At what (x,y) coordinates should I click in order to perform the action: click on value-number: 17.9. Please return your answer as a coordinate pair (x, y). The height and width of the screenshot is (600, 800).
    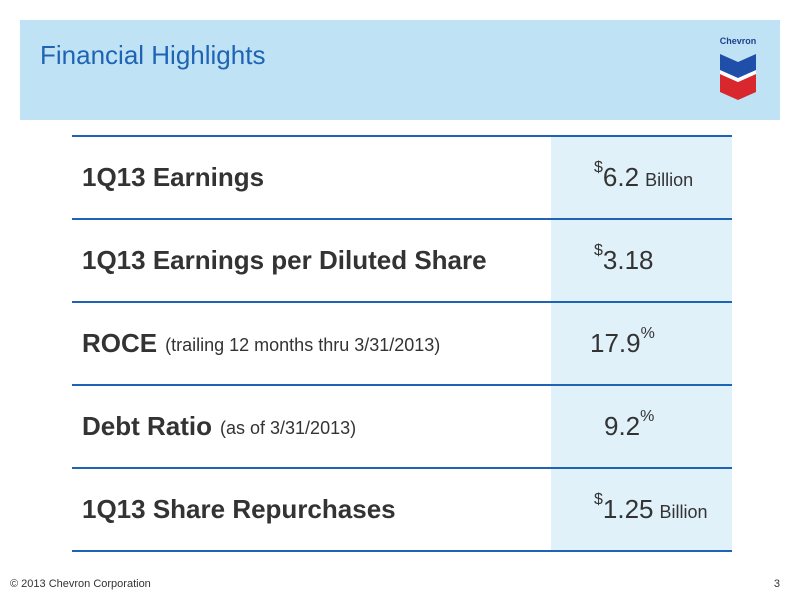
    Looking at the image, I should click on (615, 343).